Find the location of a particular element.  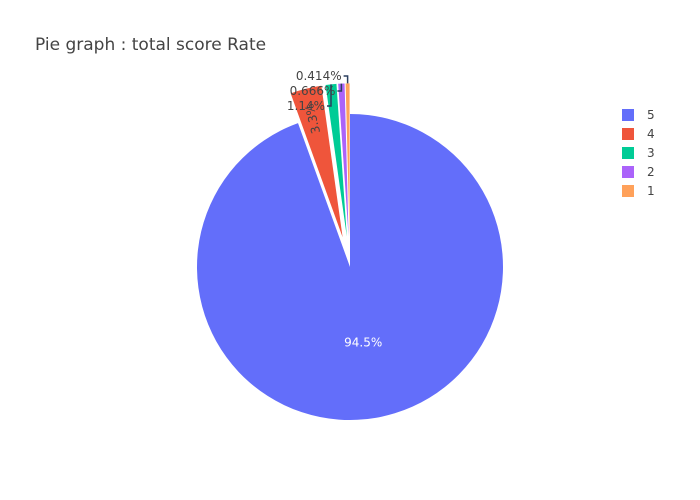

legend-item-3: 3 is located at coordinates (638, 153).